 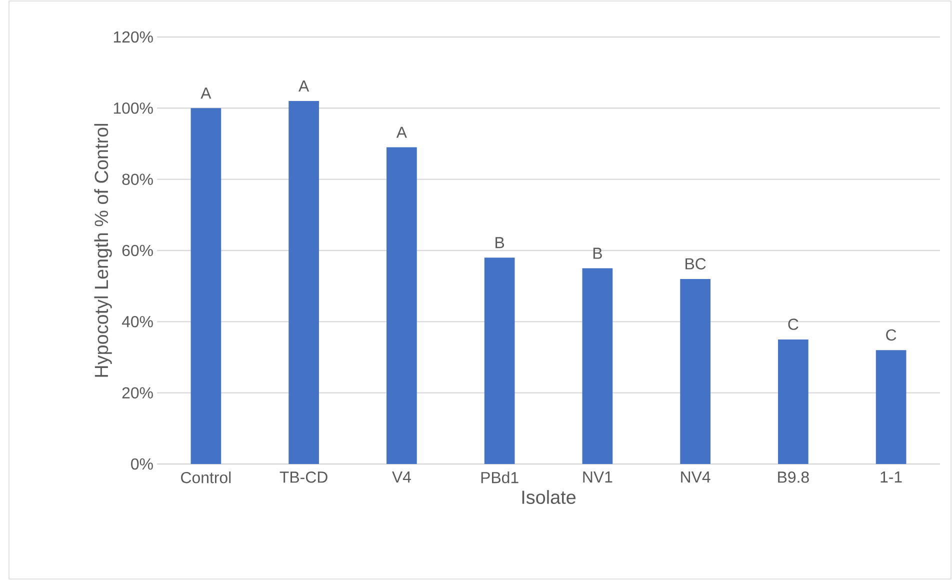 I want to click on x-tick-label: B9.8, so click(x=793, y=477).